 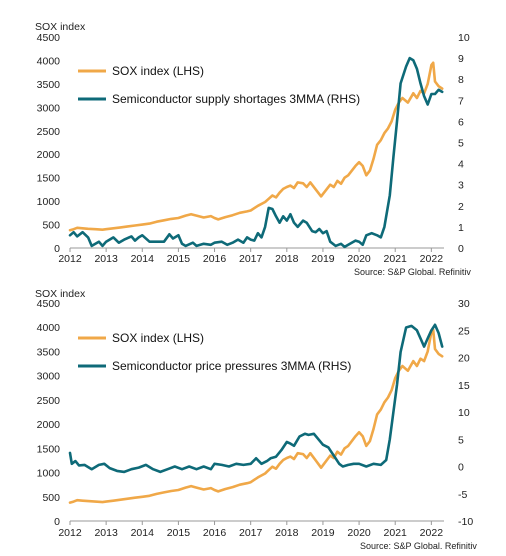 What do you see at coordinates (231, 366) in the screenshot?
I see `chart-2-legend-label-teal: Semiconductor price pressures 3MMA (RHS)` at bounding box center [231, 366].